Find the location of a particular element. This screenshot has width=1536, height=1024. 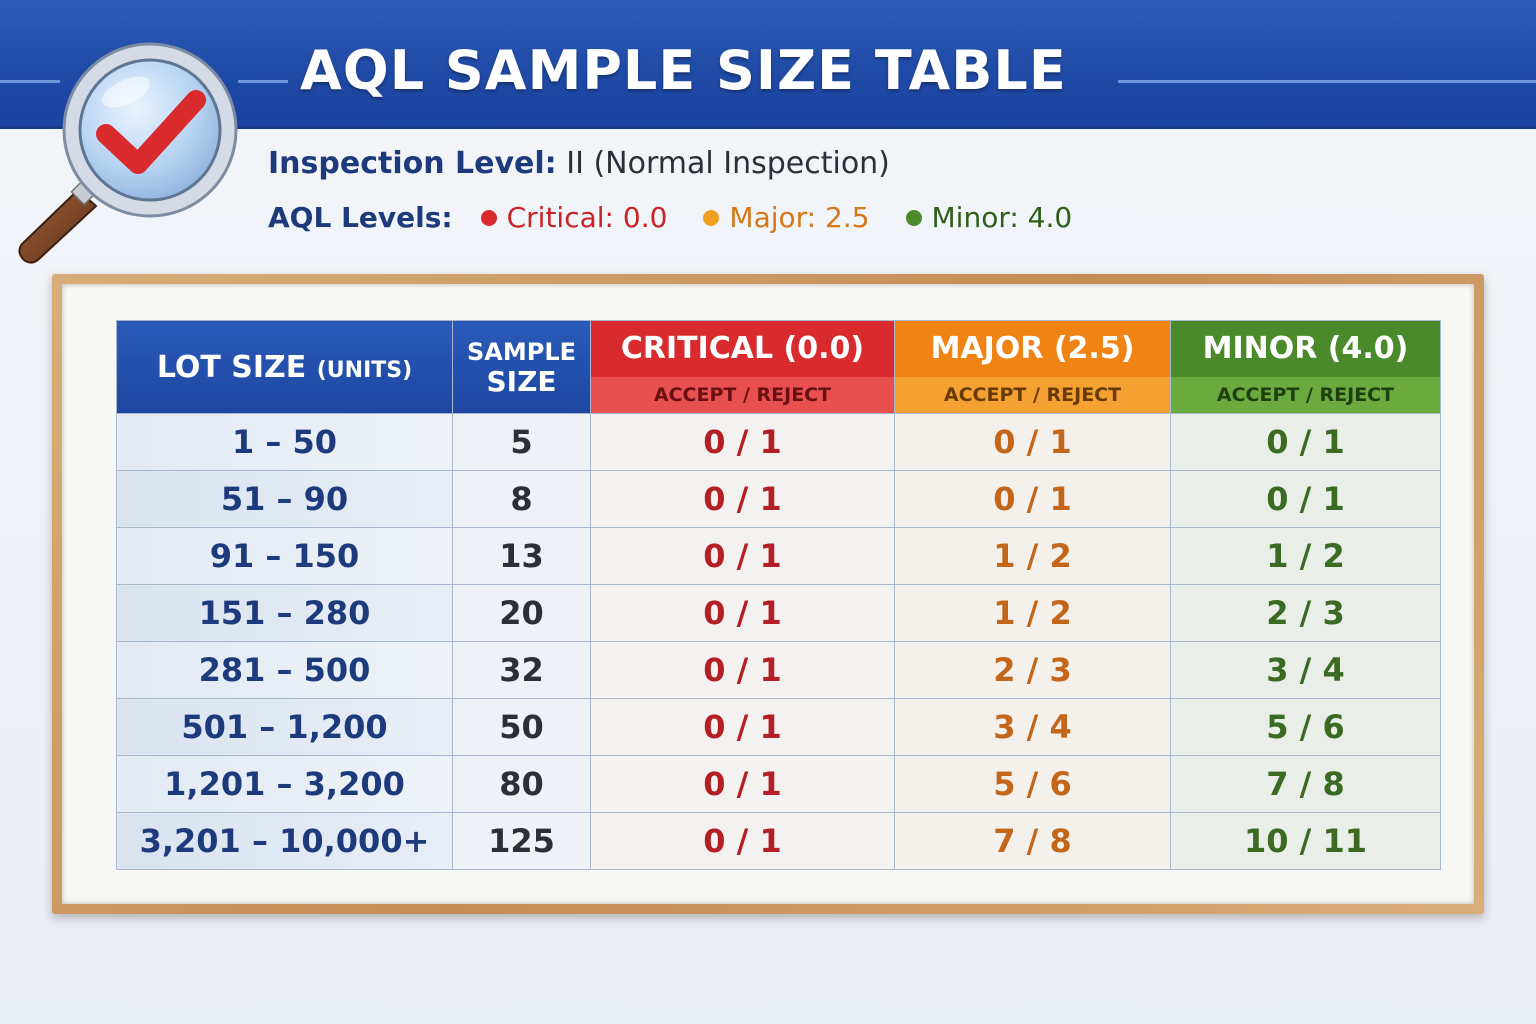

lot-size-header-label: LOT SIZE is located at coordinates (231, 367).